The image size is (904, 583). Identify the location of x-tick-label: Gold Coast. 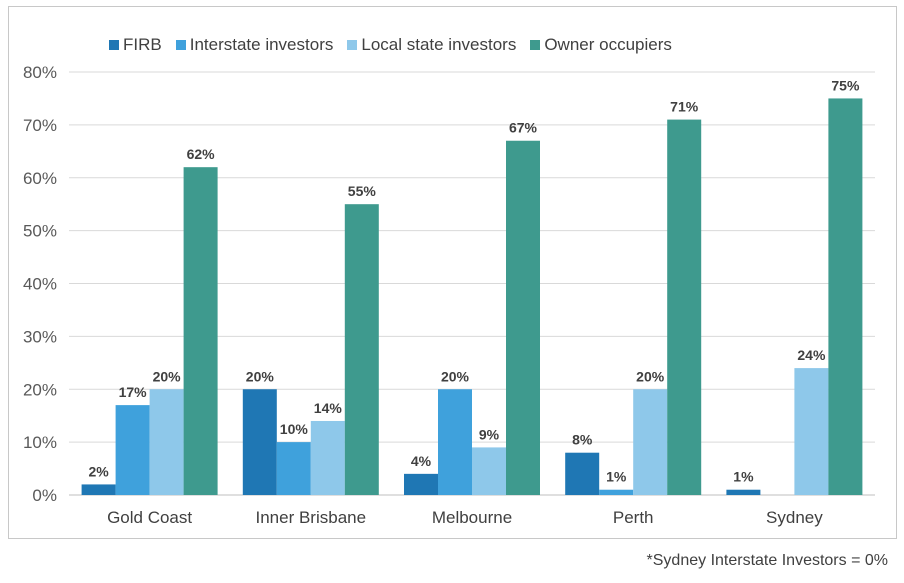
(149, 517).